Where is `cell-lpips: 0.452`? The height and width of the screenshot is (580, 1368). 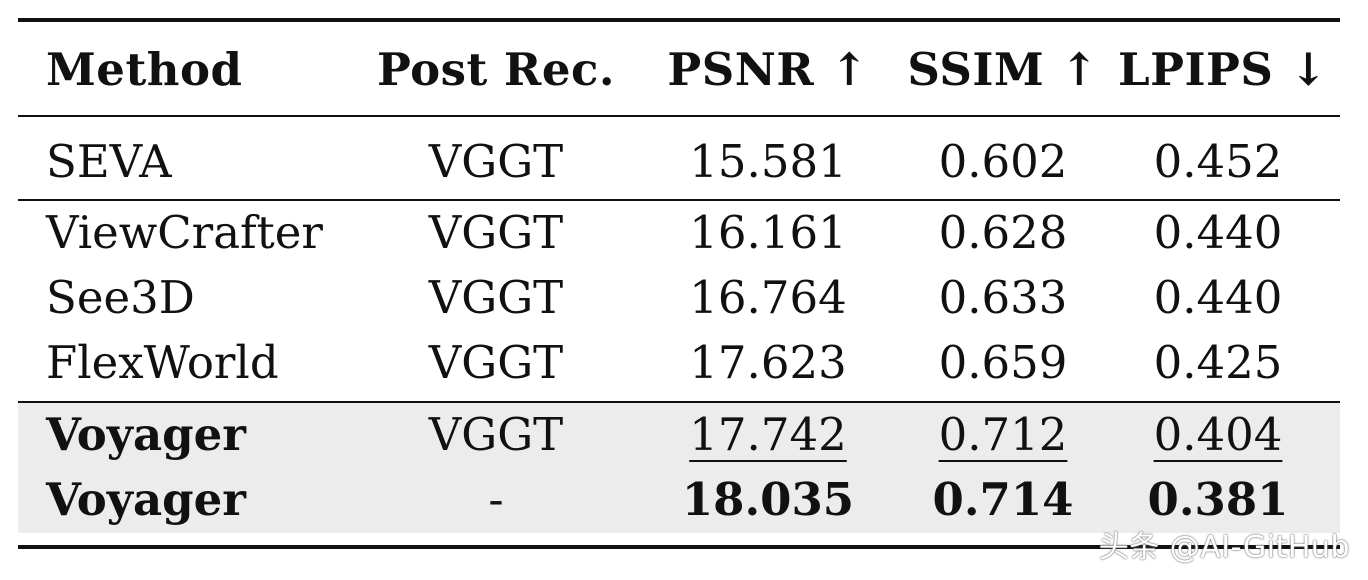
cell-lpips: 0.452 is located at coordinates (1218, 161).